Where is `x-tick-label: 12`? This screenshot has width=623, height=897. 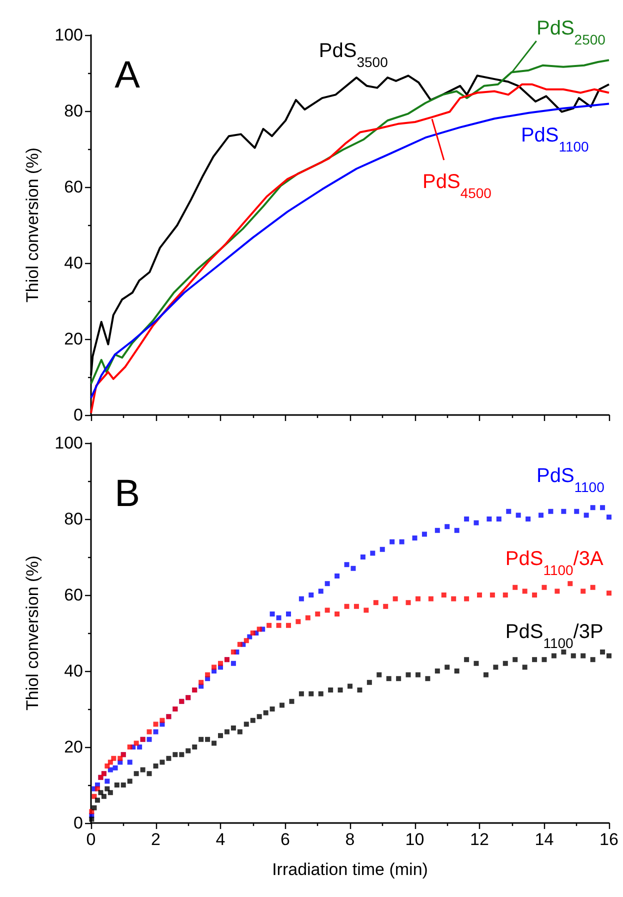
x-tick-label: 12 is located at coordinates (479, 839).